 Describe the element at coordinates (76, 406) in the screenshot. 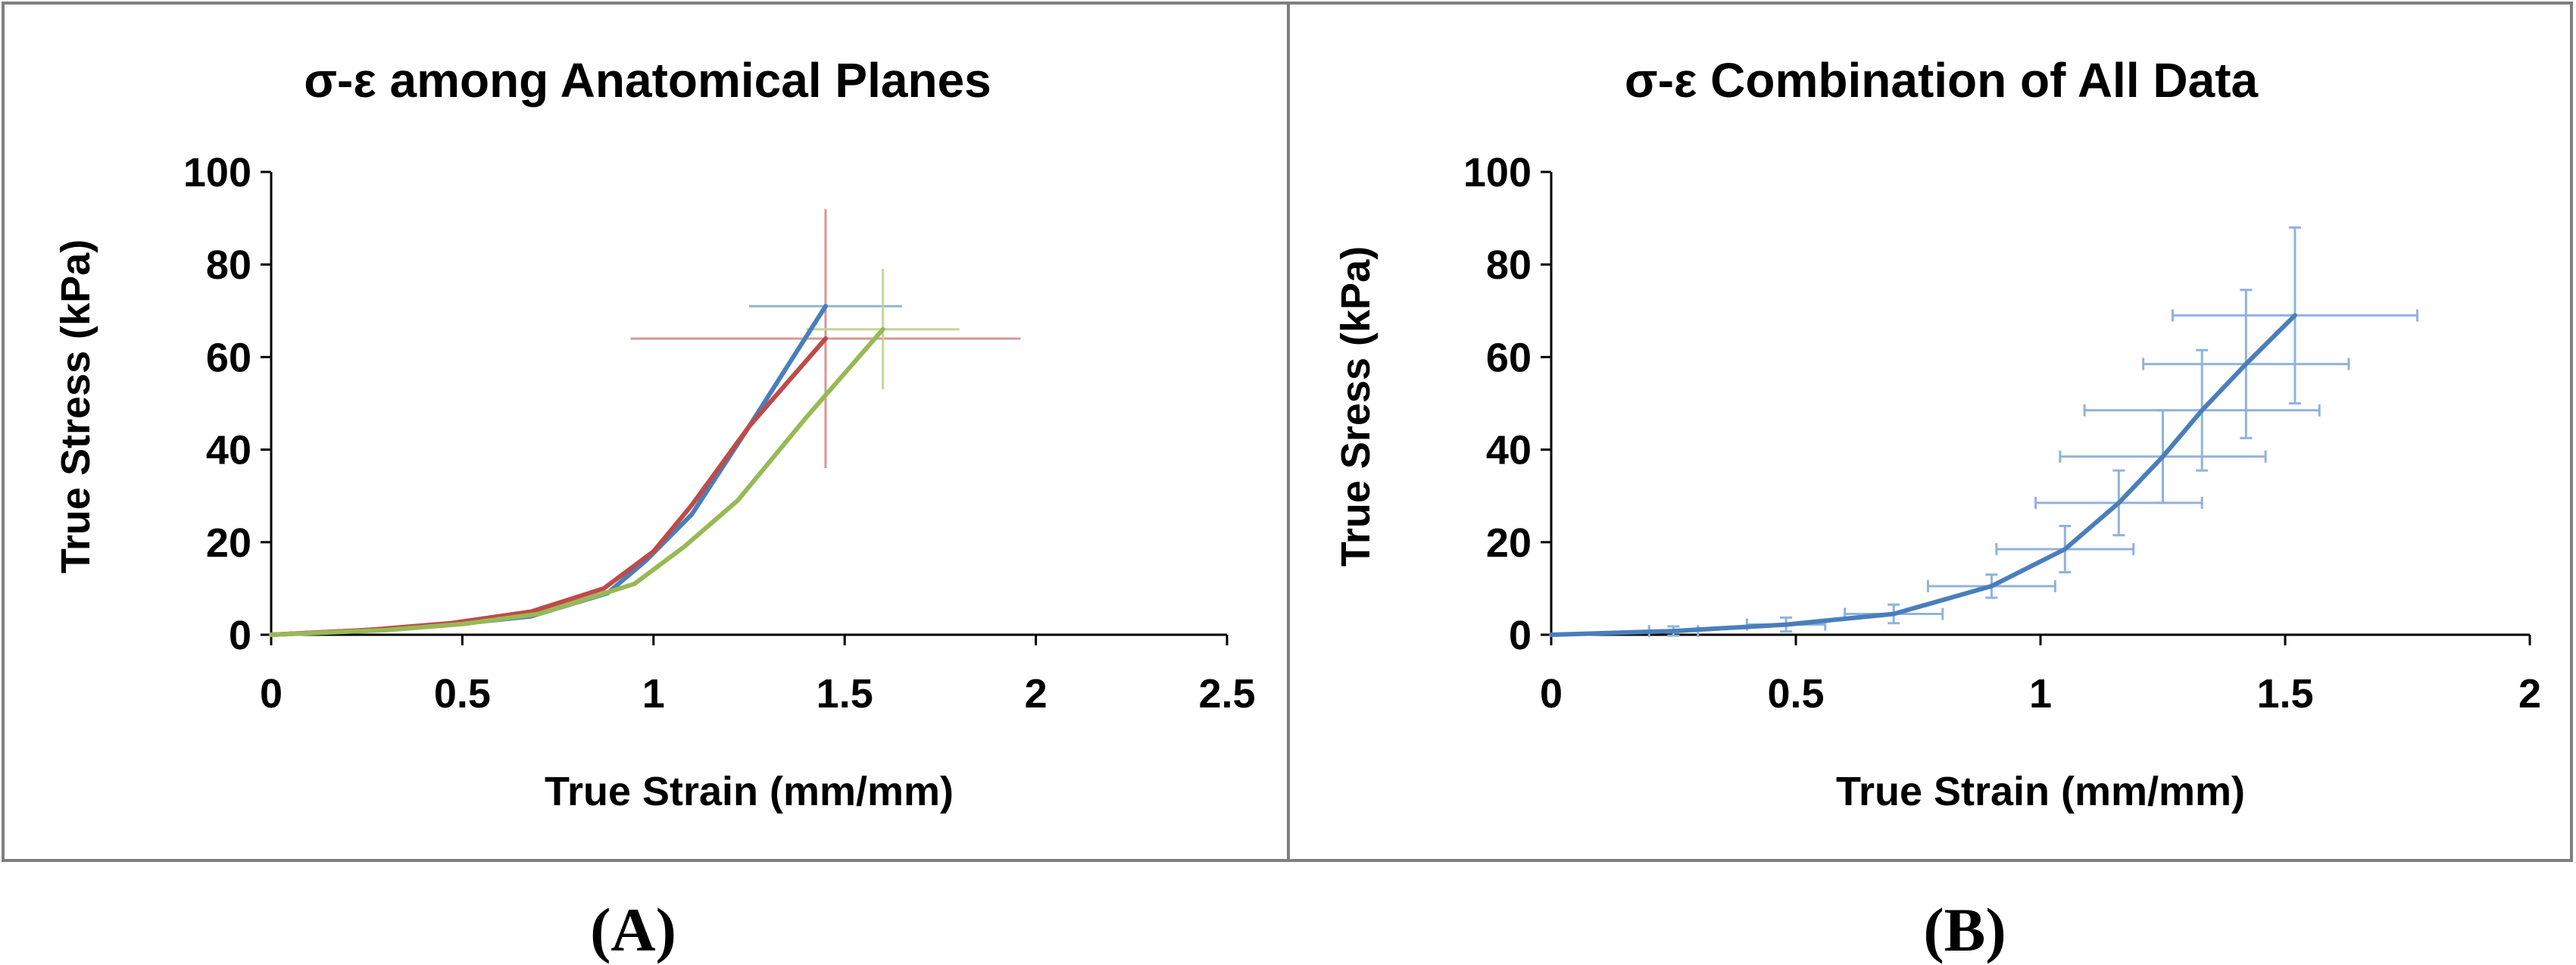

I see `y-axis-label: True Stress (kPa)` at that location.